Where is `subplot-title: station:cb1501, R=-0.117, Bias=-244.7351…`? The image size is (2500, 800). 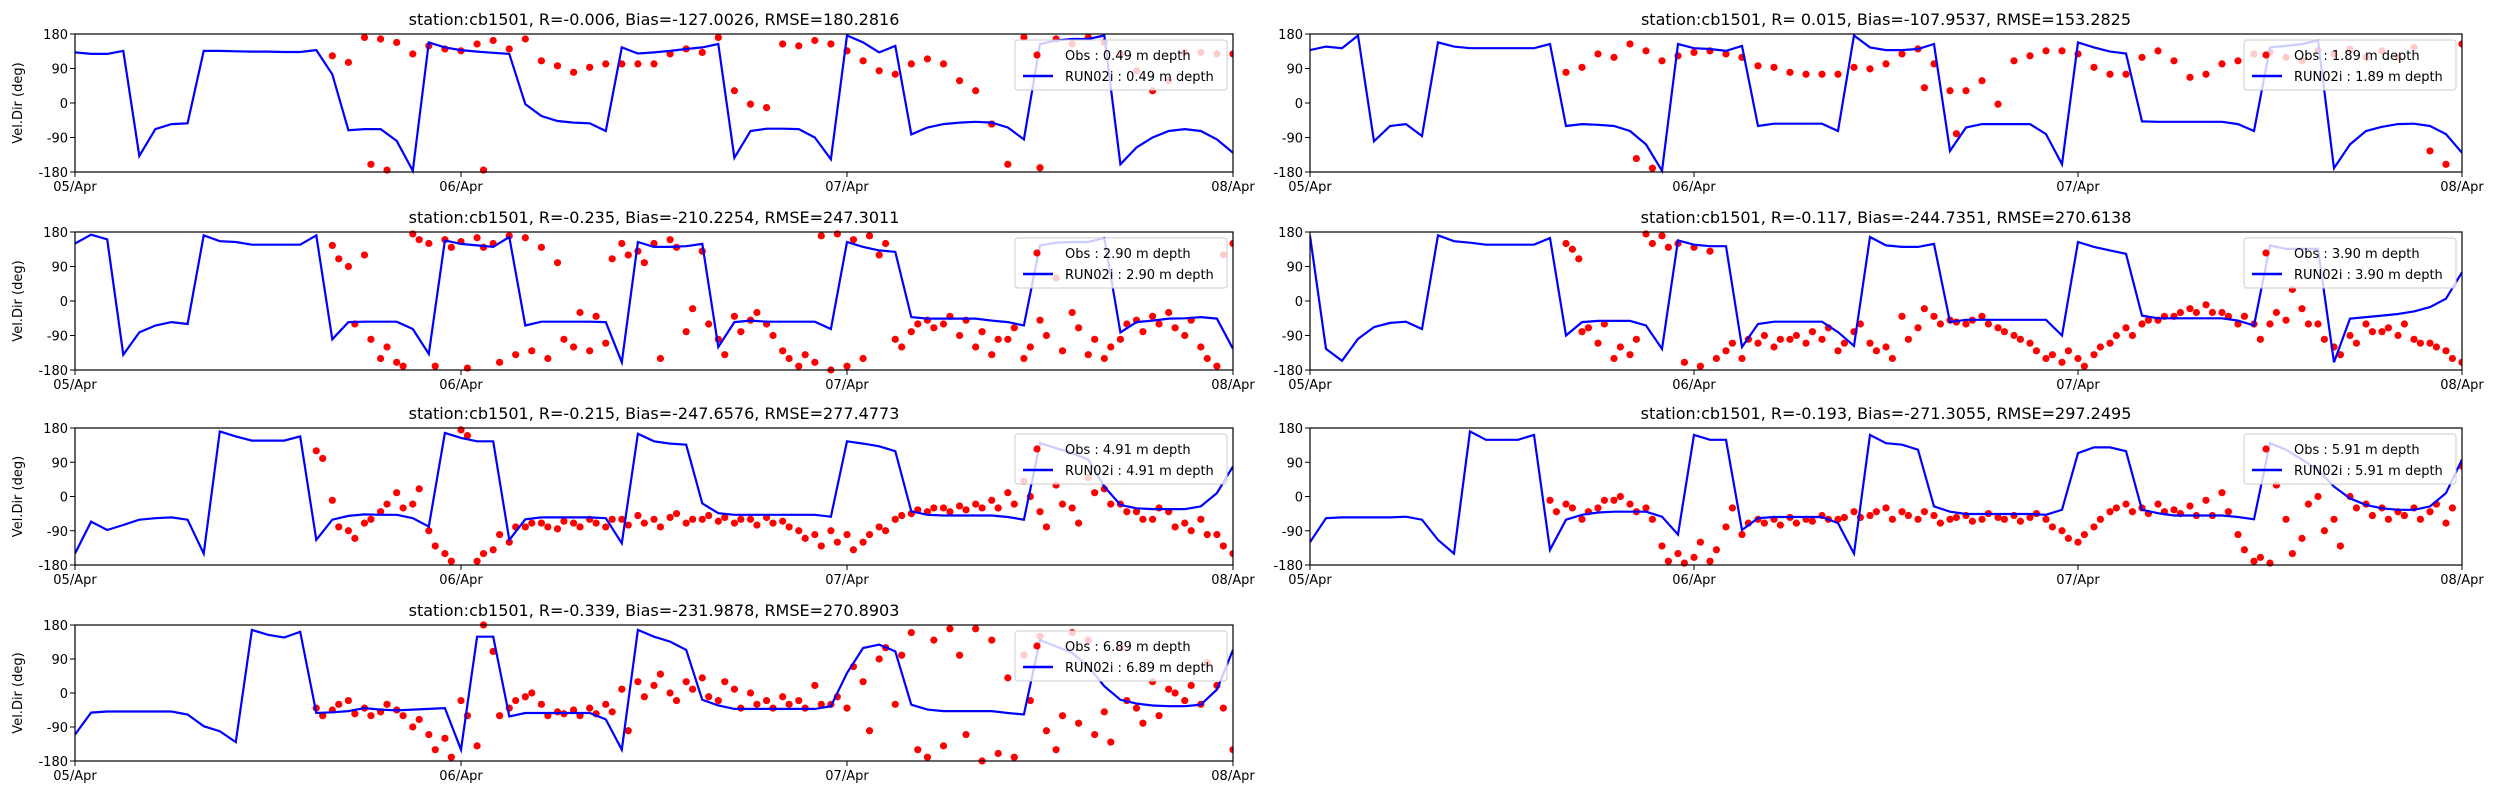 subplot-title: station:cb1501, R=-0.117, Bias=-244.7351… is located at coordinates (1886, 217).